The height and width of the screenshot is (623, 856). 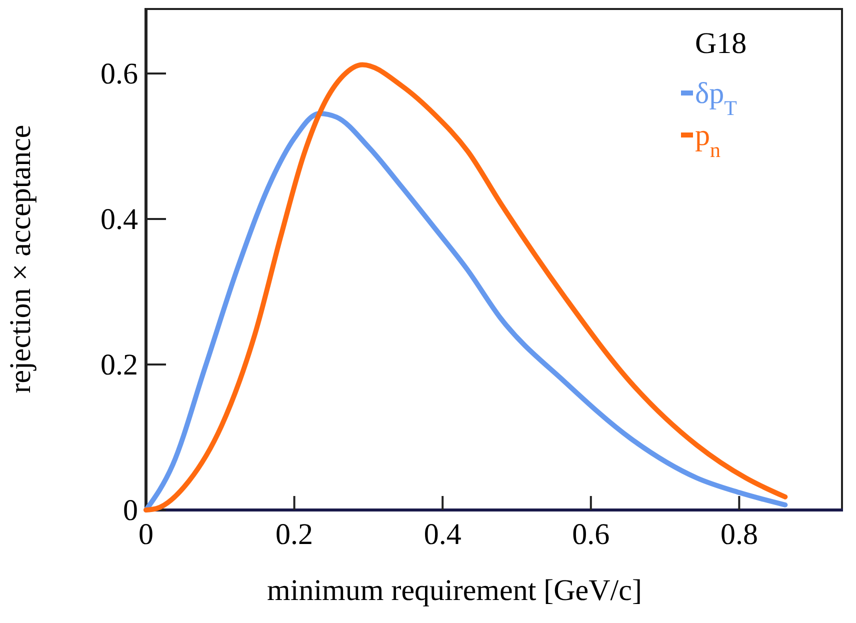 What do you see at coordinates (119, 365) in the screenshot?
I see `y-tick-label: 0.2` at bounding box center [119, 365].